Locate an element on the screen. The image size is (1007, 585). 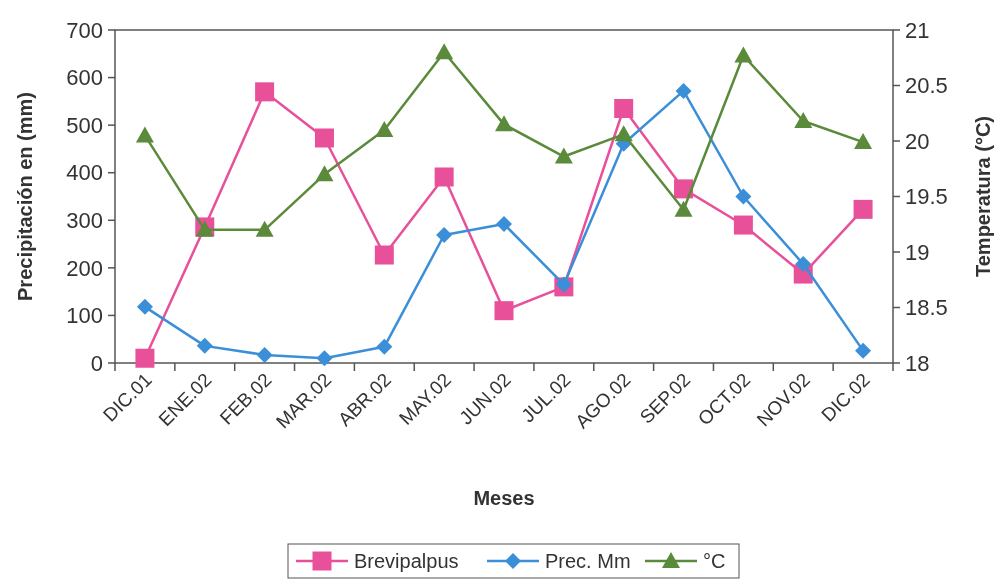
y-tick-label: 500 is located at coordinates (84, 125).